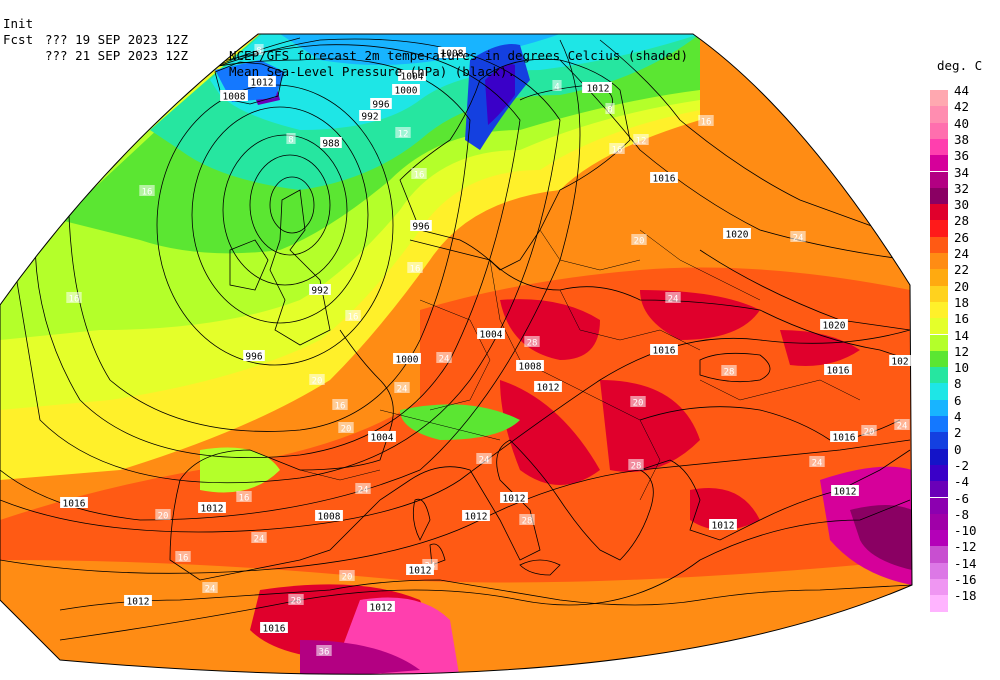 This screenshot has width=1000, height=680. Describe the element at coordinates (382, 438) in the screenshot. I see `isobar-value: 1004` at that location.